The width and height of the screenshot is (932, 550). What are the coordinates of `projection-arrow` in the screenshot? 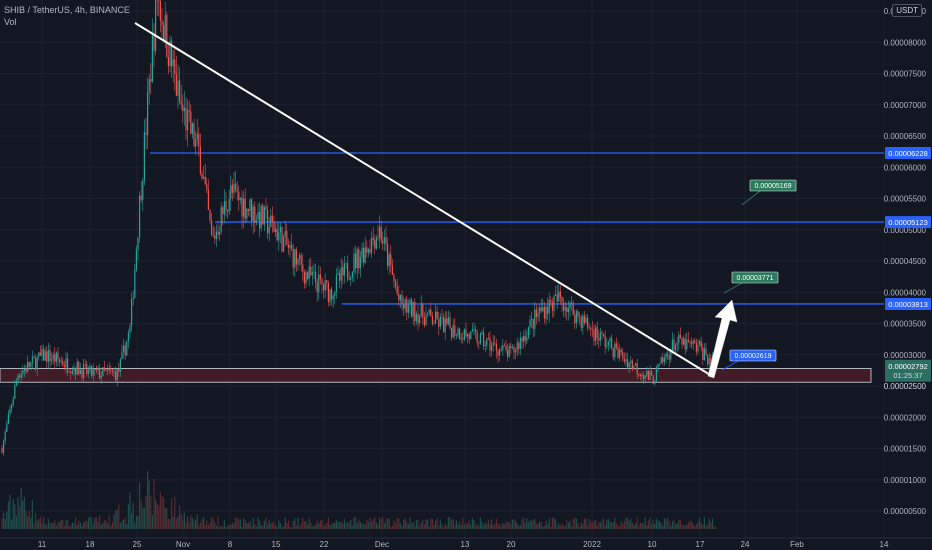 It's located at (722, 339).